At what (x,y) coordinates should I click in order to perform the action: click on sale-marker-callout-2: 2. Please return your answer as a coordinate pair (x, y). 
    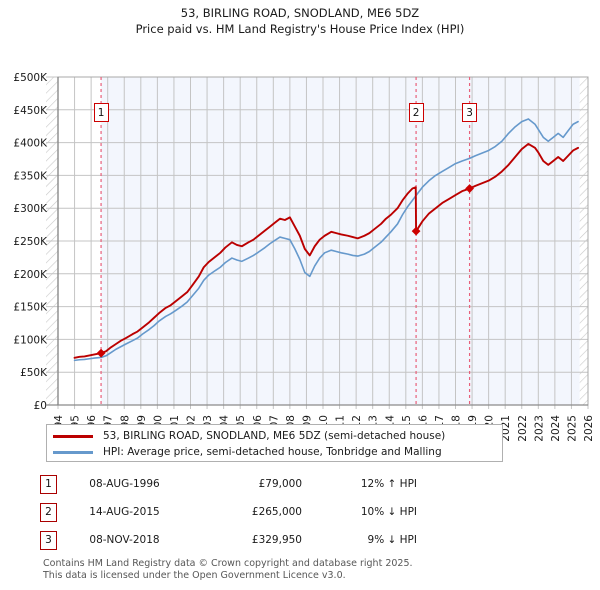
    Looking at the image, I should click on (416, 112).